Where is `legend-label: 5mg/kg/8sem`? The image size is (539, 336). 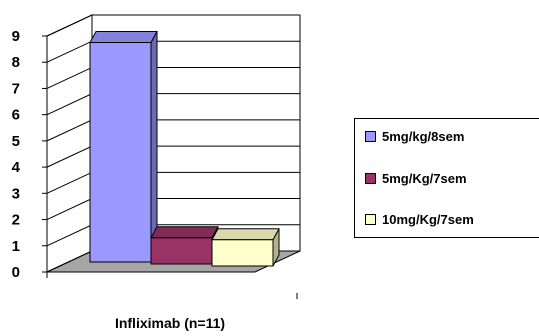 legend-label: 5mg/kg/8sem is located at coordinates (423, 136).